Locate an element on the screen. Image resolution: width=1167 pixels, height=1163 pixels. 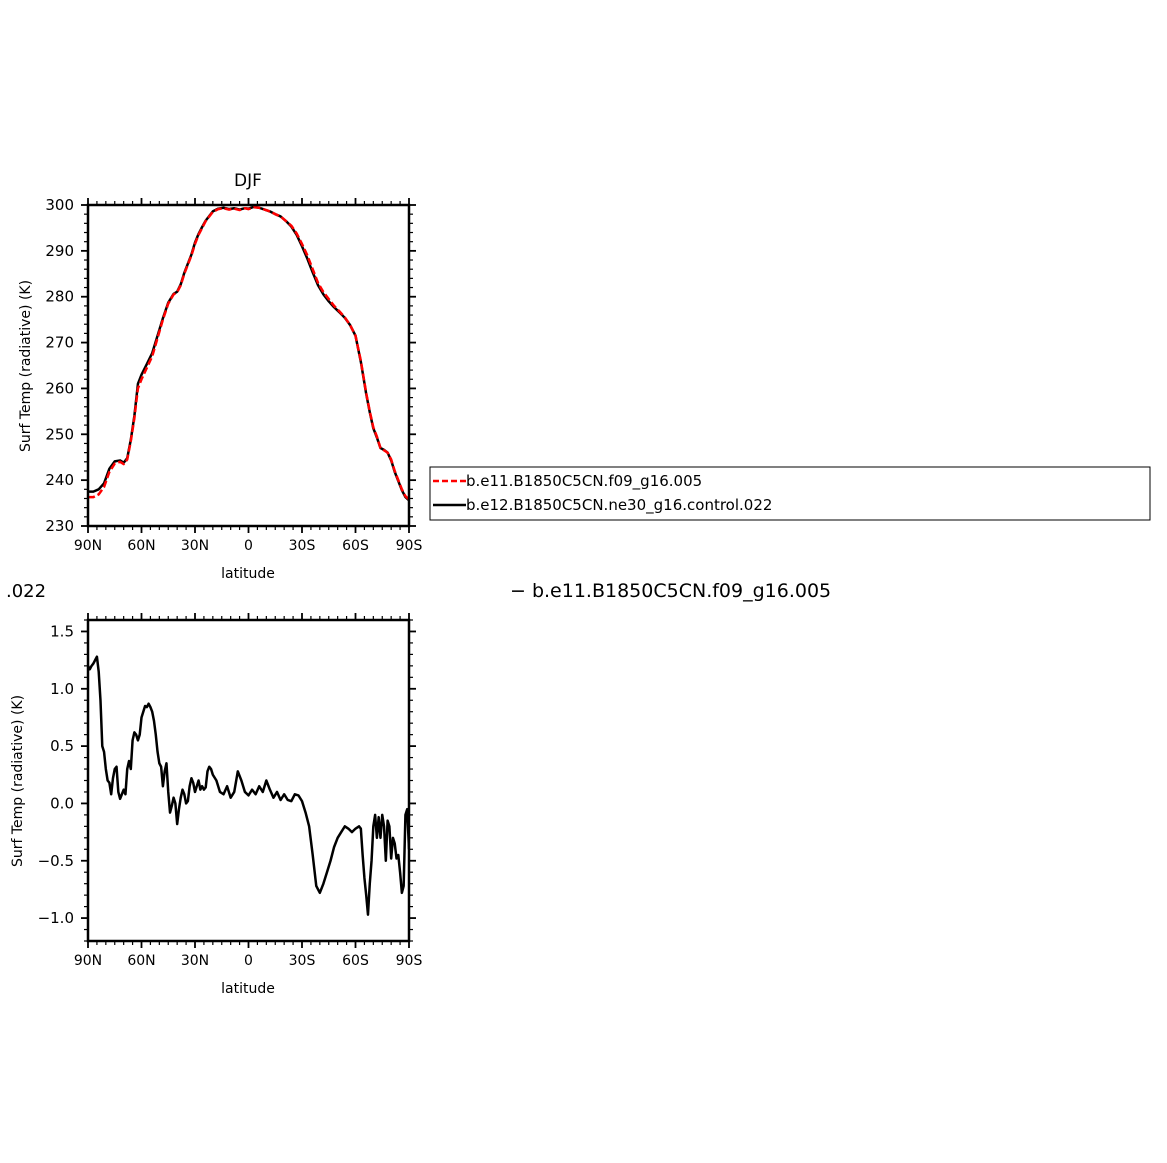
legend-label-series-2: b.e12.B1850C5CN.ne30_g16.control.022 is located at coordinates (619, 505).